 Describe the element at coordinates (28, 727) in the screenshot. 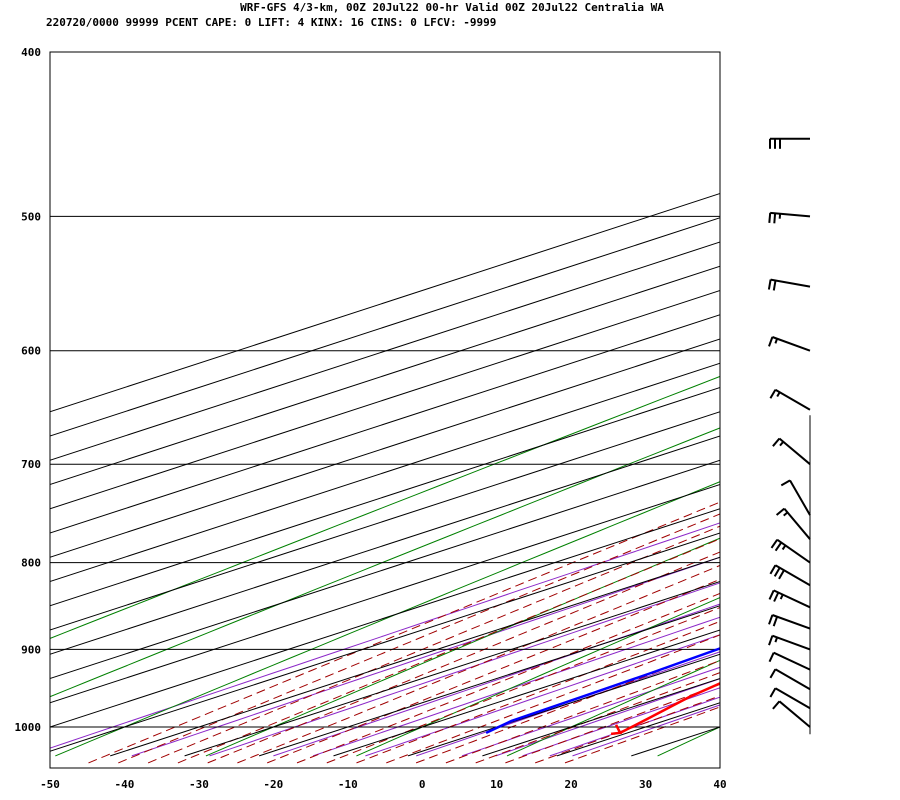

I see `pressure-tick-label: 1000` at that location.